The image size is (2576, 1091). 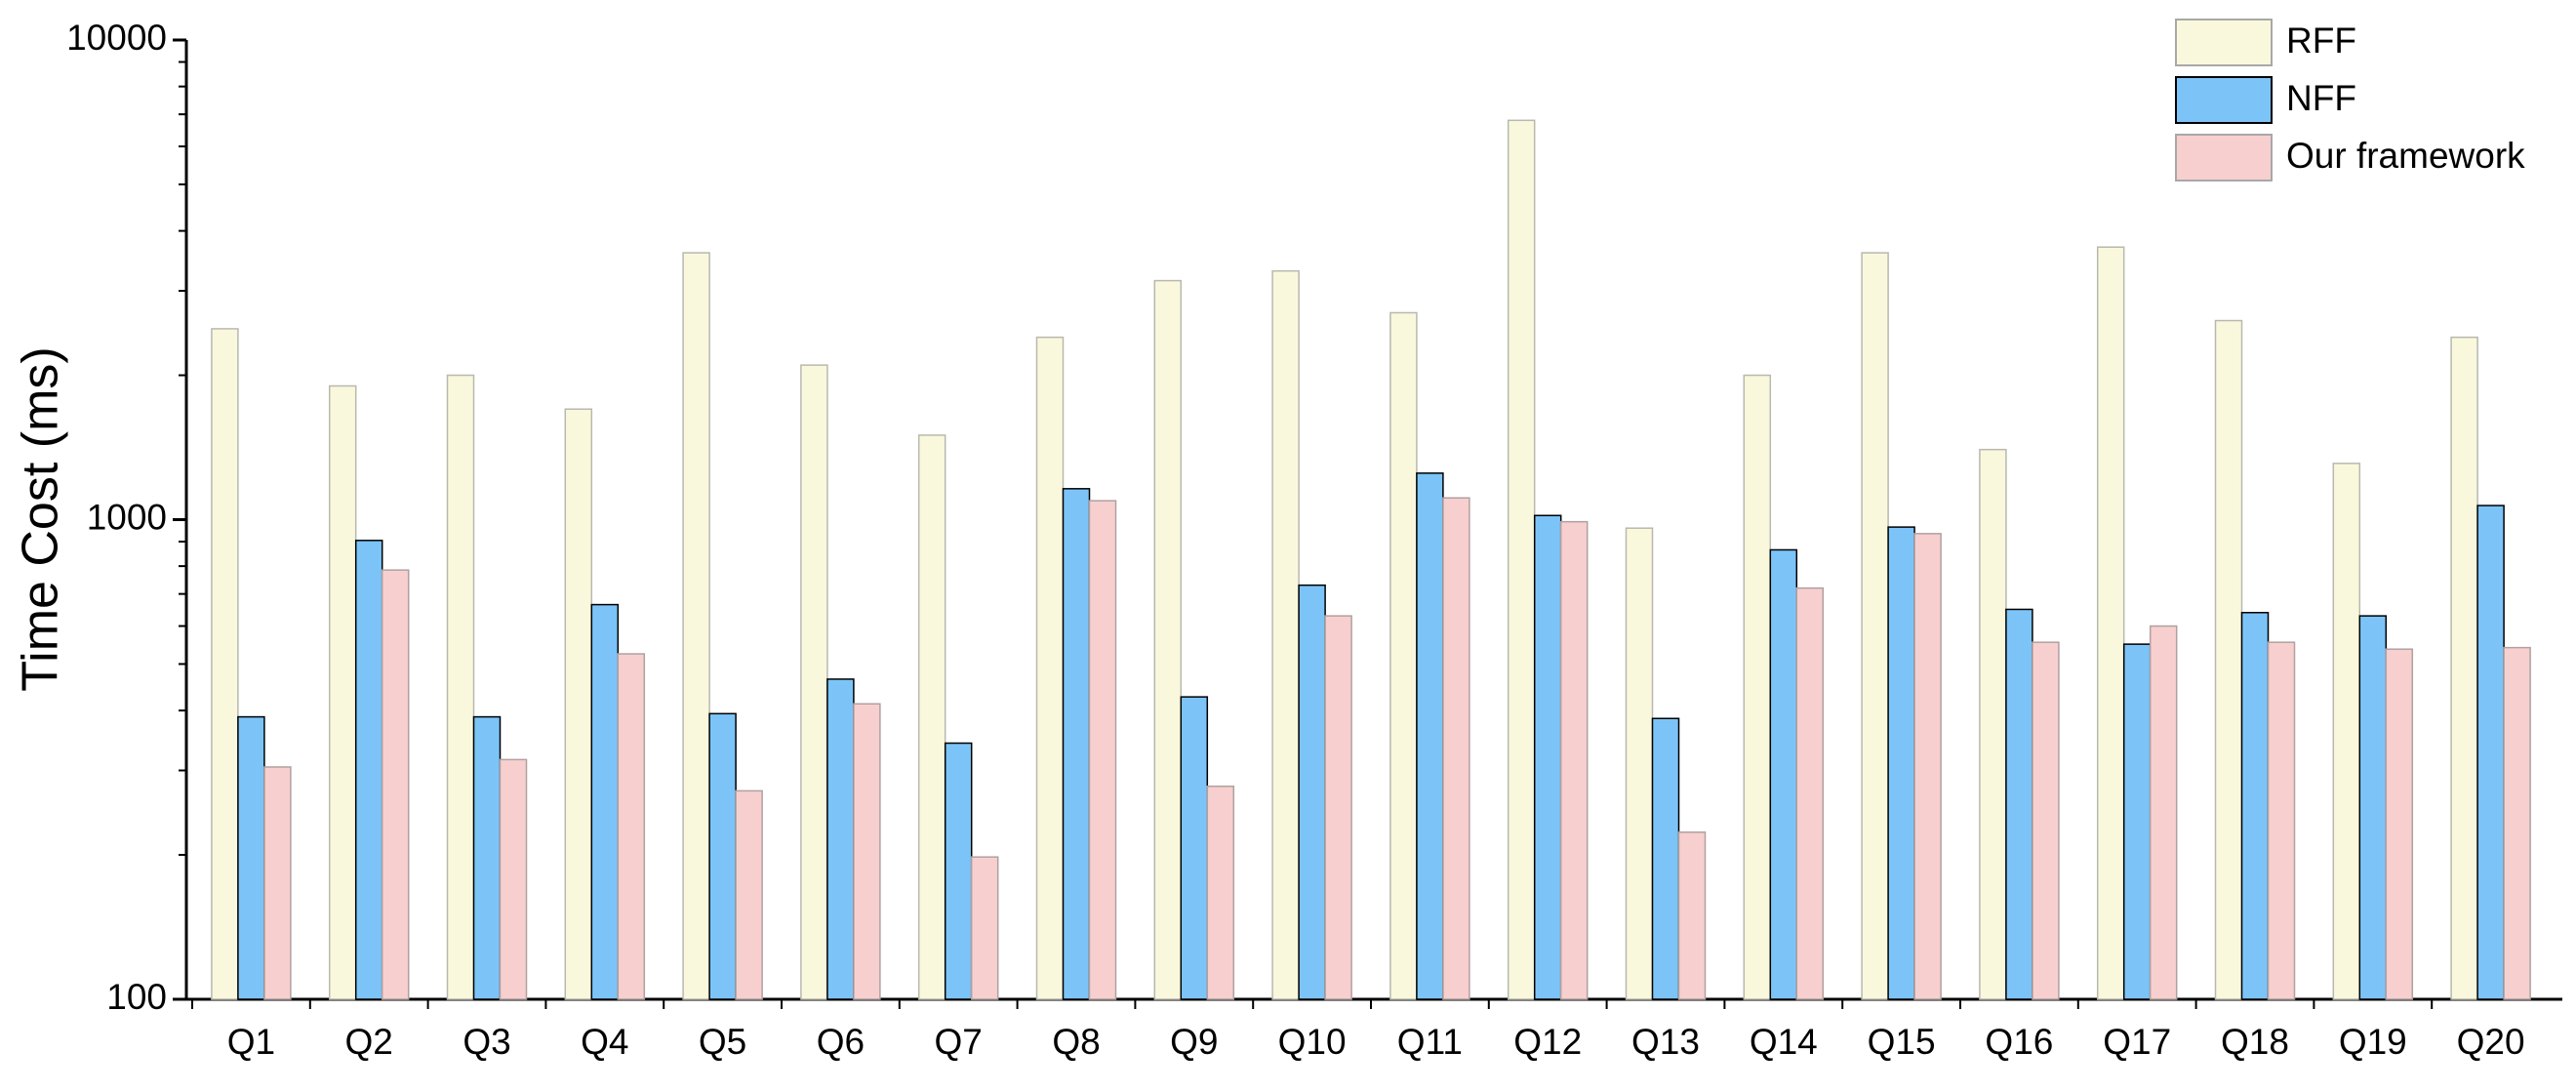 What do you see at coordinates (841, 1042) in the screenshot?
I see `x-tick-label: Q6` at bounding box center [841, 1042].